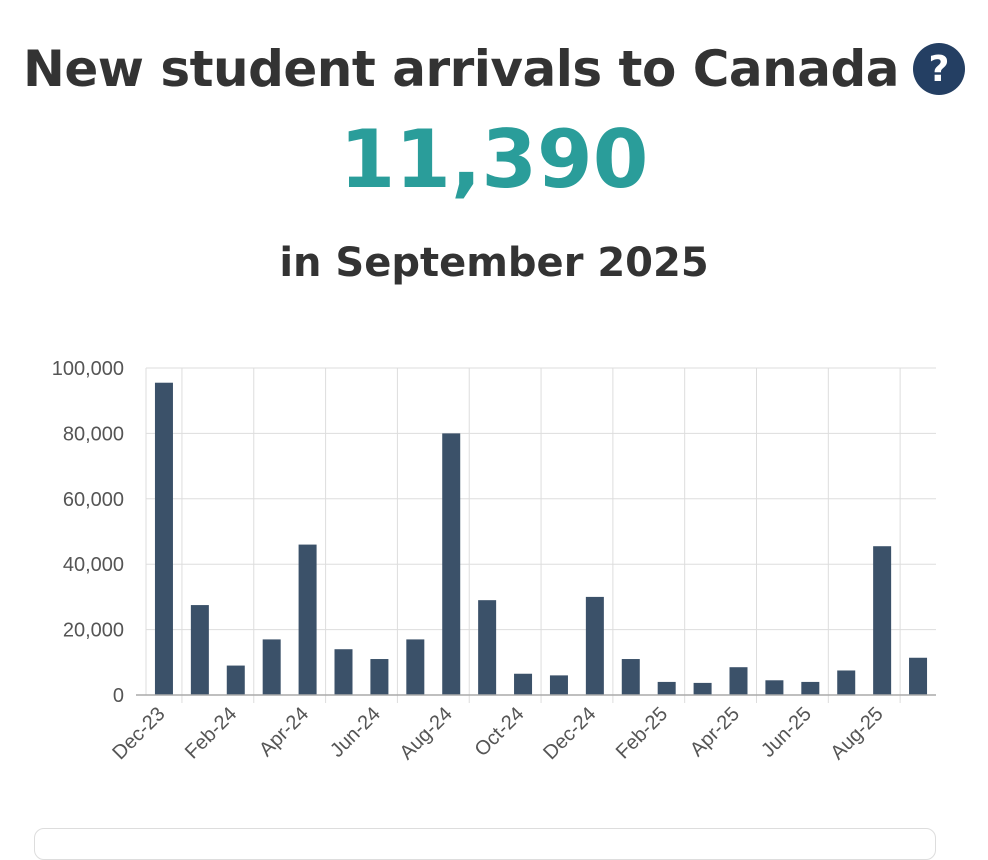 The width and height of the screenshot is (988, 860). What do you see at coordinates (494, 263) in the screenshot?
I see `headline-period: in September 2025` at bounding box center [494, 263].